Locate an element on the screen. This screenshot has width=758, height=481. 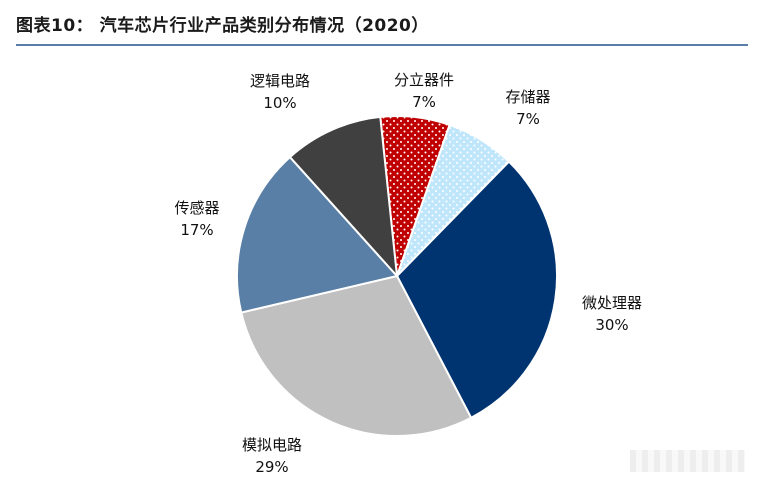
slice-value-label: 17% is located at coordinates (196, 230).